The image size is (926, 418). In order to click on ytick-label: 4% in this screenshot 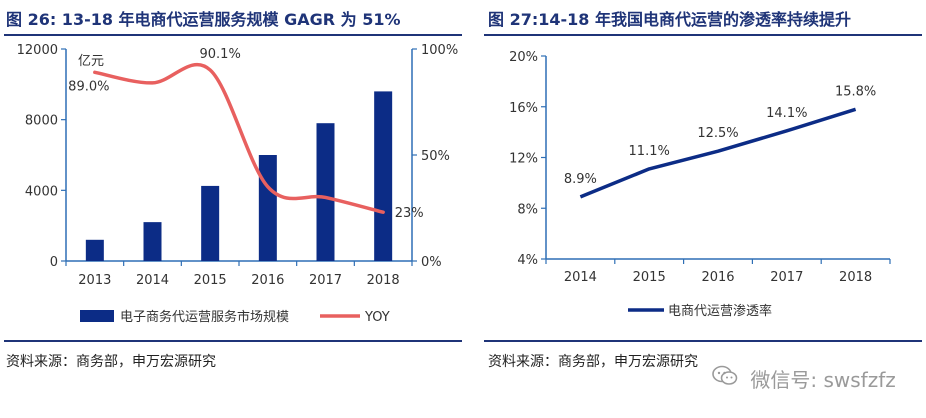, I will do `click(527, 260)`.